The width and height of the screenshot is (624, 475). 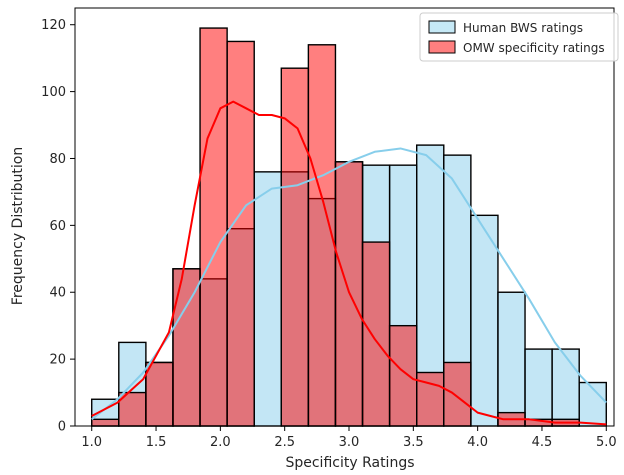 I want to click on legend-frame, so click(x=519, y=37).